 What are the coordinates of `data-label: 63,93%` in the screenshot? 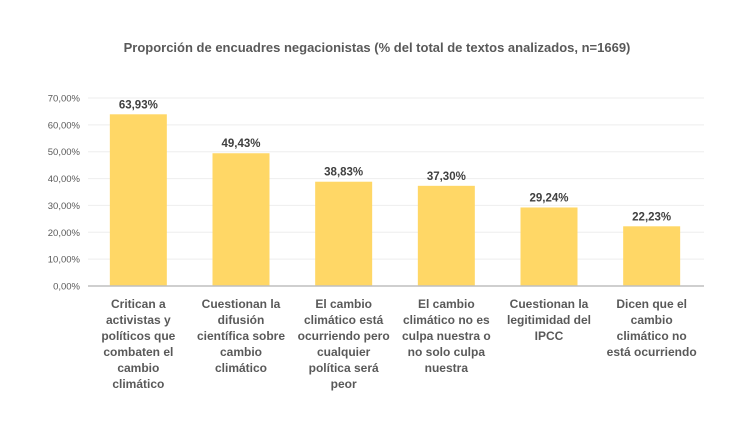 It's located at (138, 105).